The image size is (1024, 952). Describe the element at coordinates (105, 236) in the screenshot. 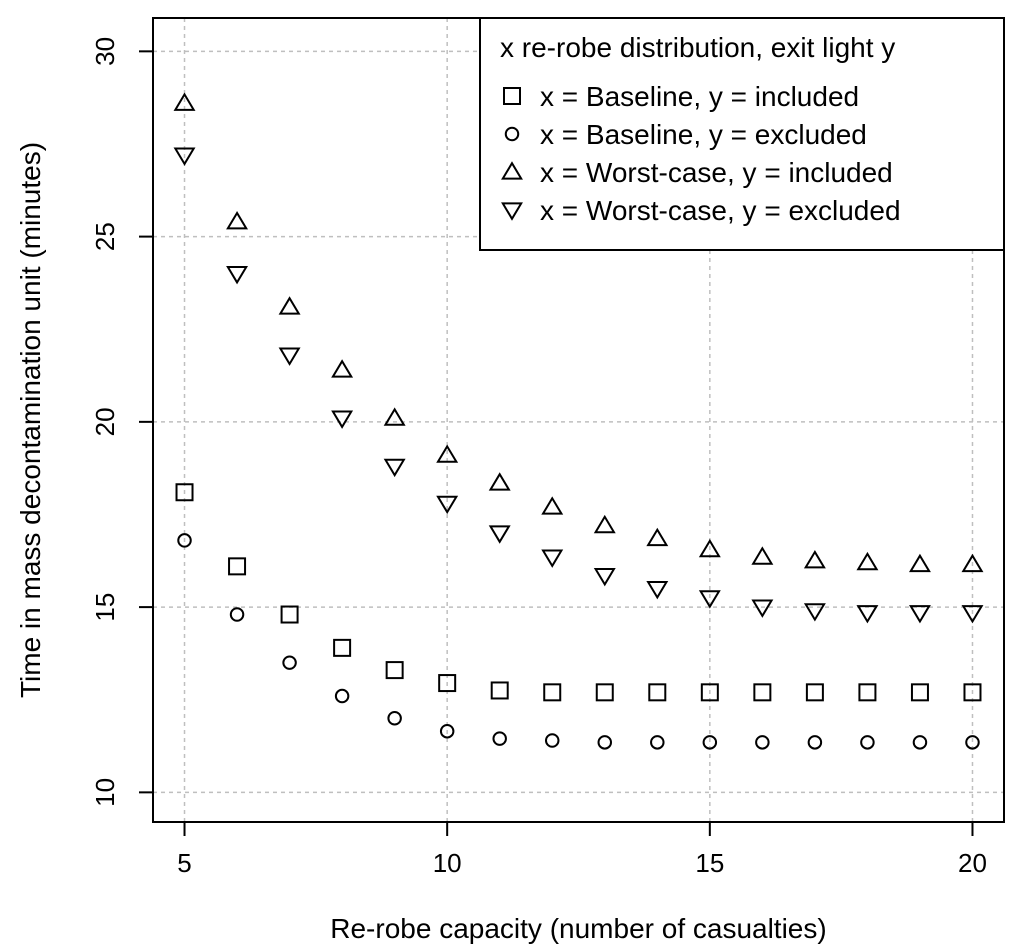

I see `y-tick-label: 25` at that location.